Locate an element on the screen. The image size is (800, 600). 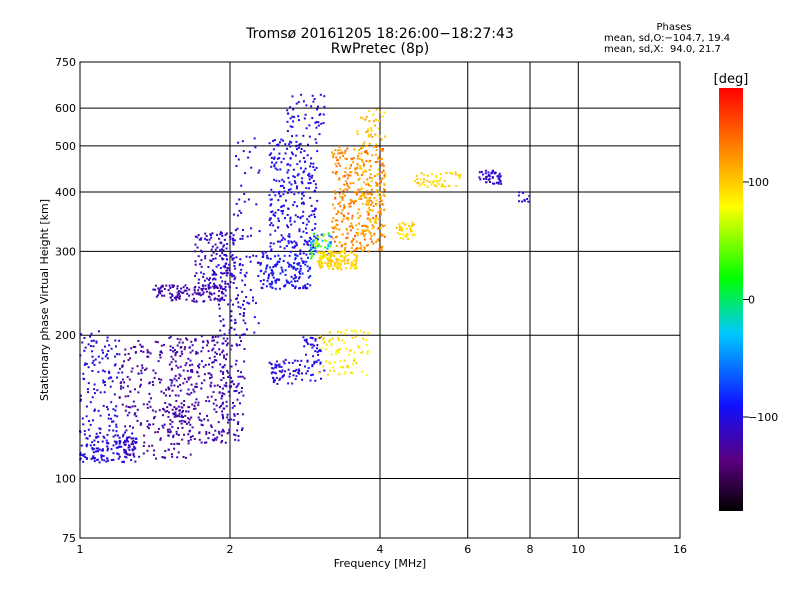
x-tick-label: 1 is located at coordinates (80, 549).